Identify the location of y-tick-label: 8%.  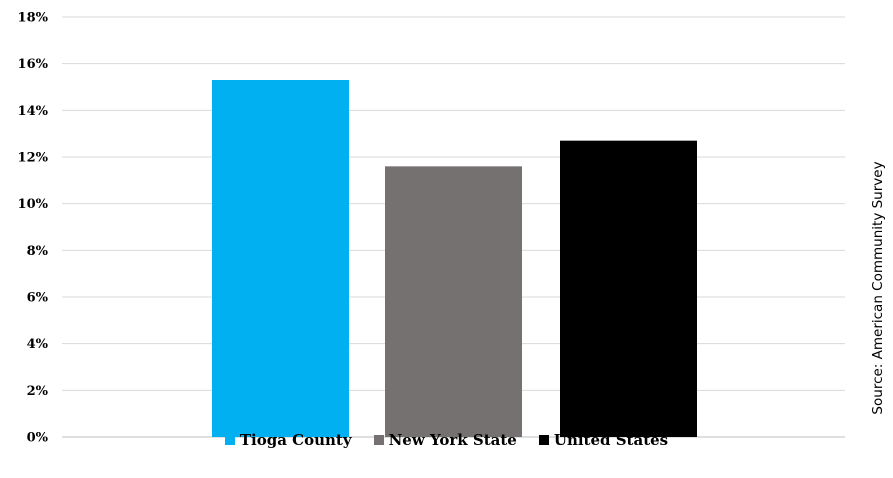
(38, 251).